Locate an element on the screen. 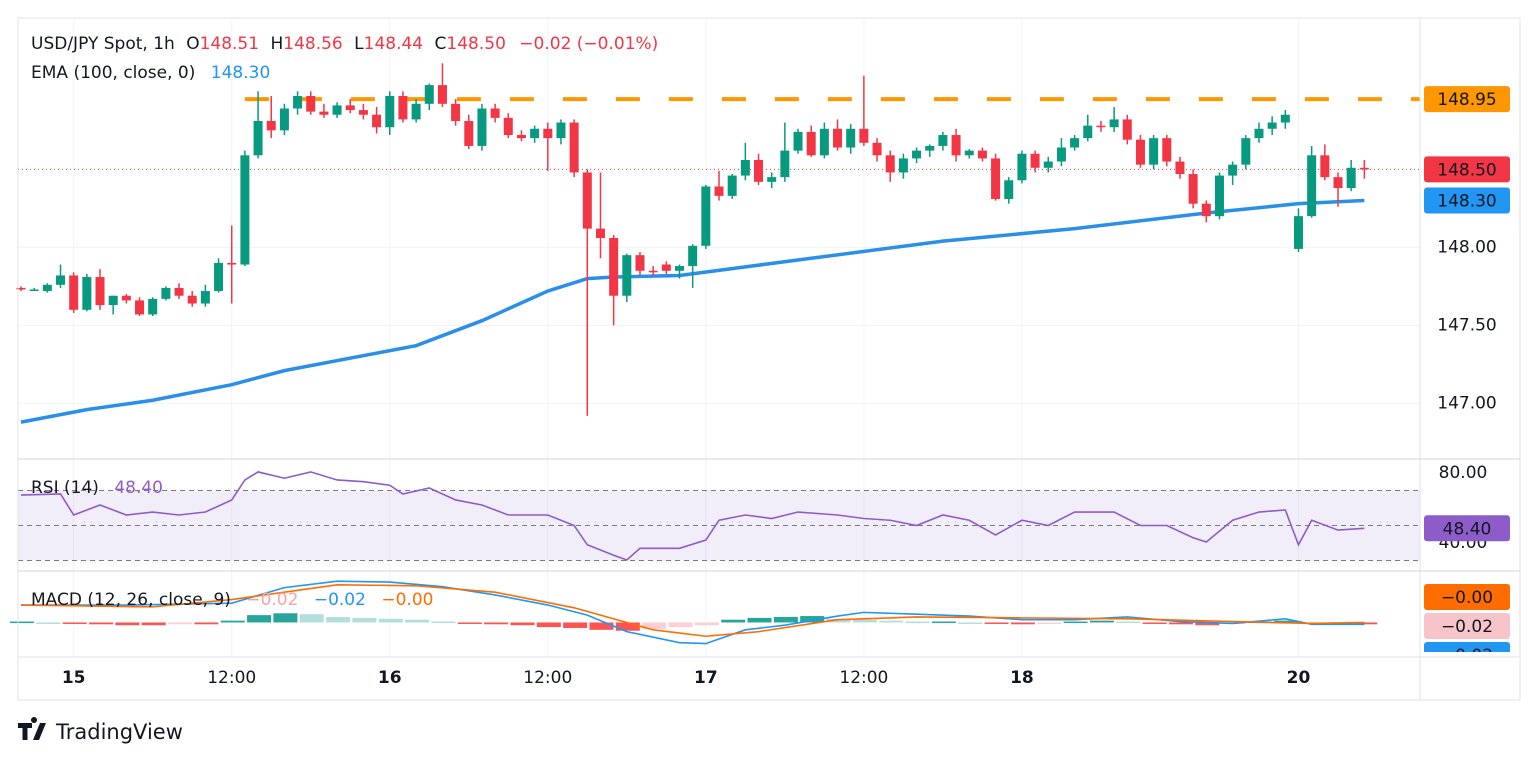 This screenshot has width=1536, height=763. rsi-value: 48.40 is located at coordinates (138, 488).